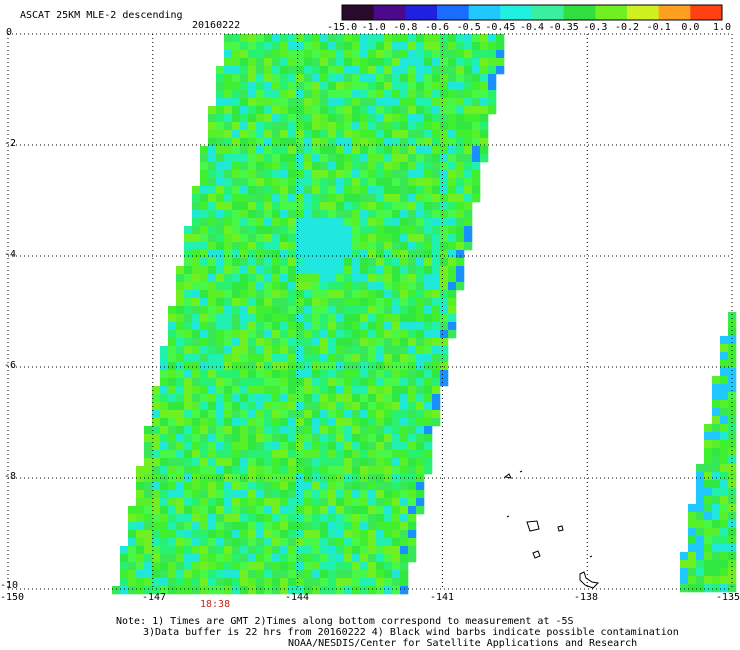 This screenshot has height=650, width=740. Describe the element at coordinates (342, 27) in the screenshot. I see `colorbar-label: -15.0` at that location.